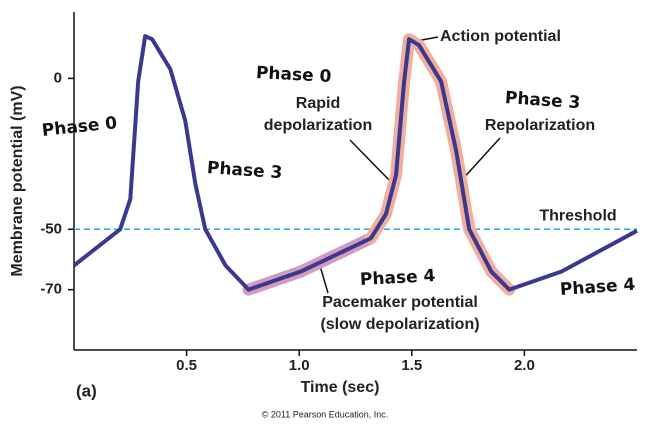  What do you see at coordinates (411, 365) in the screenshot?
I see `x-tick-label: 1.5` at bounding box center [411, 365].